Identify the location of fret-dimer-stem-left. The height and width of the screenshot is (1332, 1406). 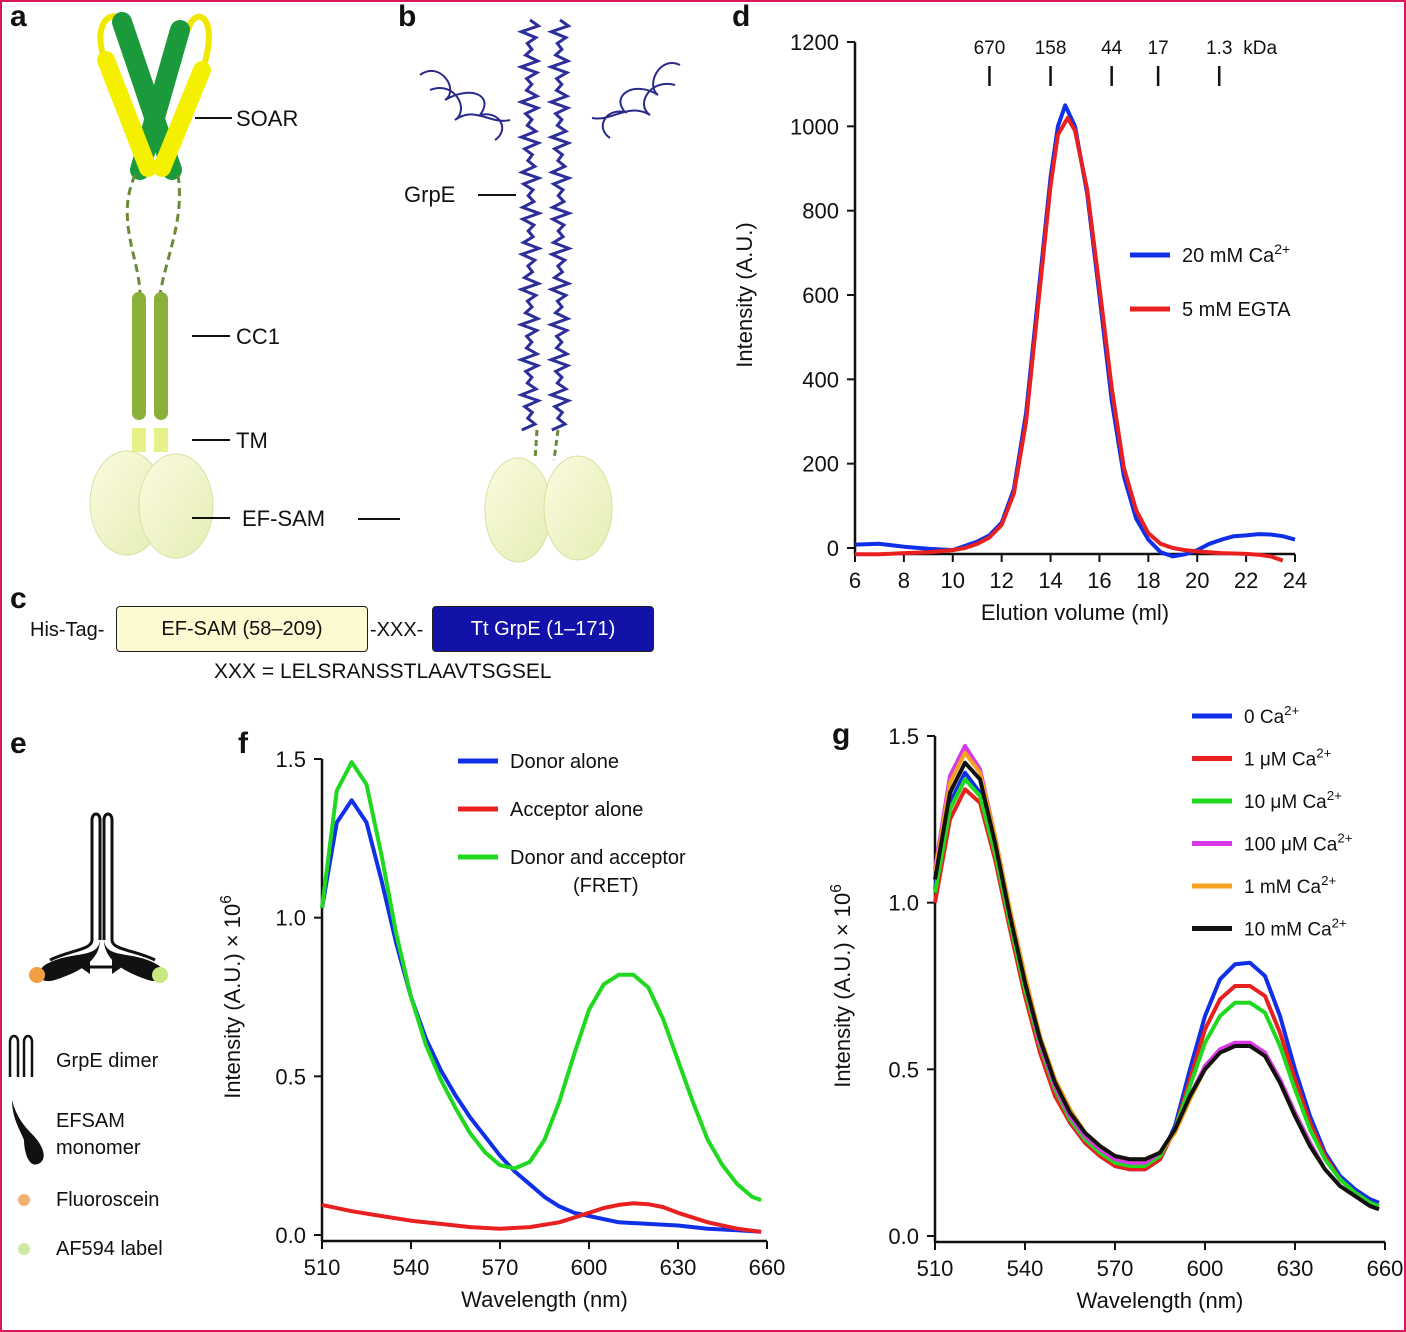
(71, 891).